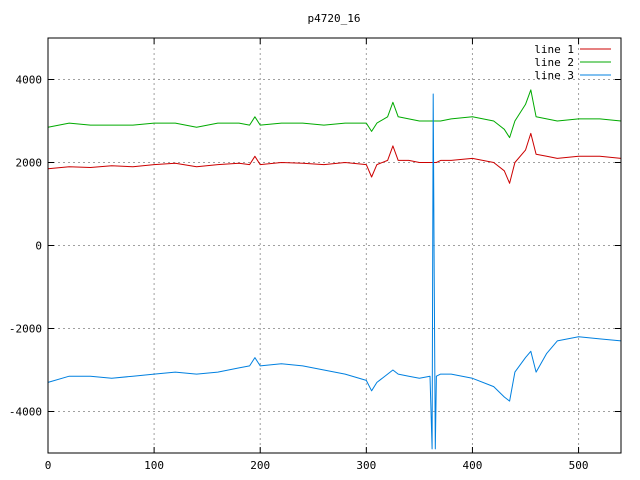 This screenshot has height=480, width=640. I want to click on y-tick-label: 4000, so click(29, 80).